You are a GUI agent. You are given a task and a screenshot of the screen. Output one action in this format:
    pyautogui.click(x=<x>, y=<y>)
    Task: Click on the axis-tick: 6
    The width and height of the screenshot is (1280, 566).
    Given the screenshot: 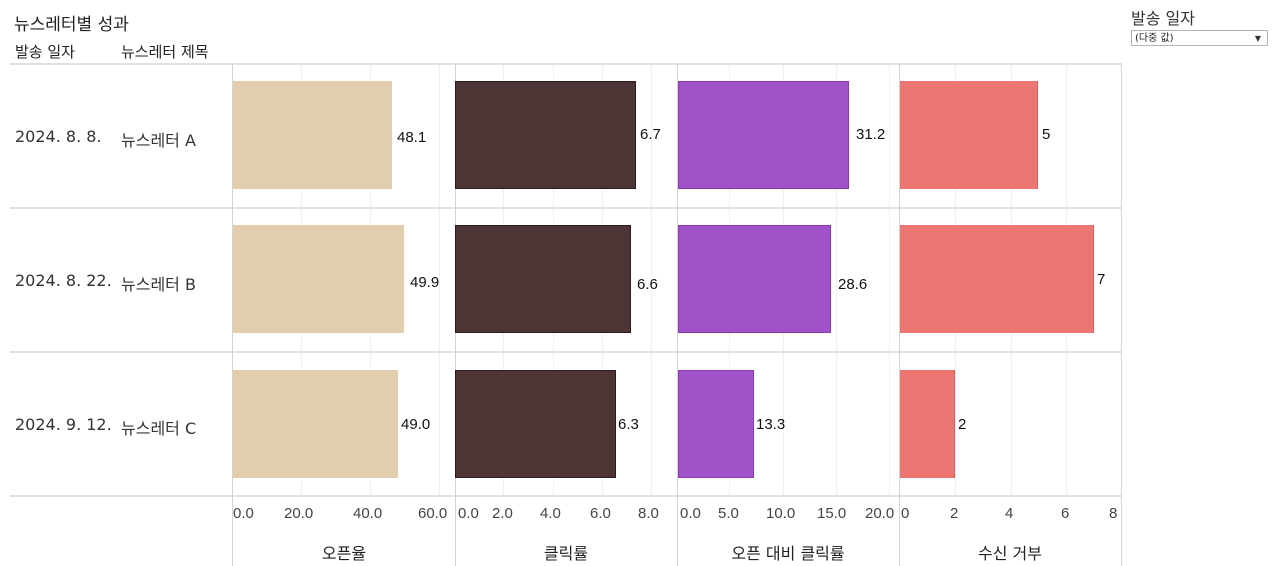 What is the action you would take?
    pyautogui.click(x=1065, y=513)
    